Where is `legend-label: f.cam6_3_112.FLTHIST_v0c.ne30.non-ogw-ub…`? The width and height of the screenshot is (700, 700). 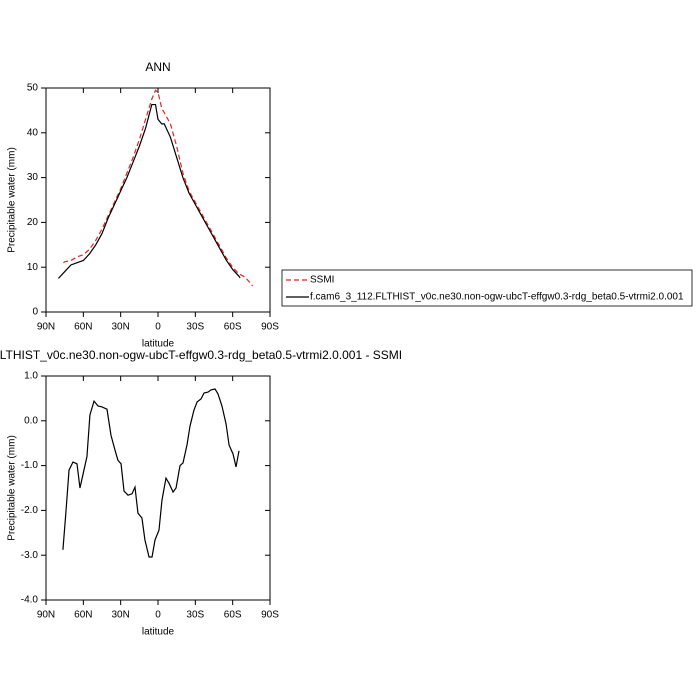
legend-label: f.cam6_3_112.FLTHIST_v0c.ne30.non-ogw-ub… is located at coordinates (497, 297).